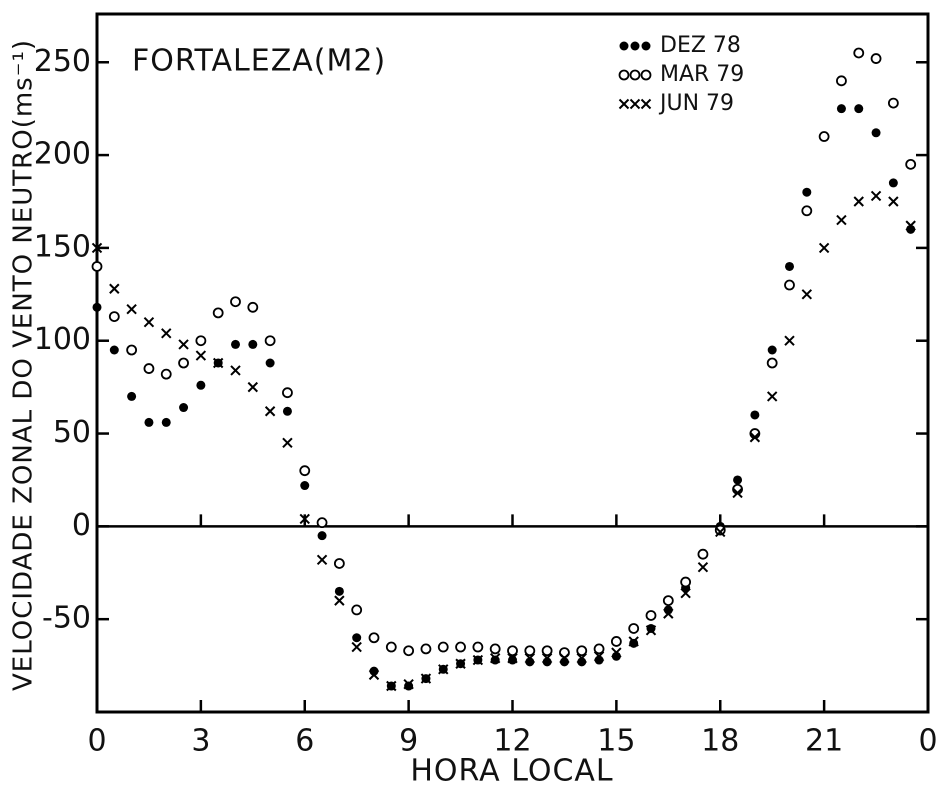 The width and height of the screenshot is (939, 801). I want to click on x-tick-label: 18, so click(720, 741).